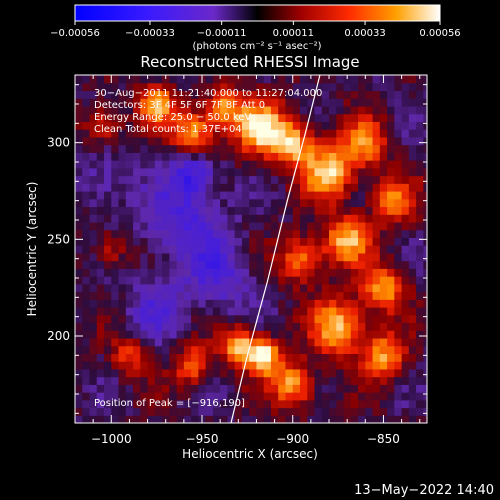  Describe the element at coordinates (383, 439) in the screenshot. I see `x-tick-label: −850` at that location.